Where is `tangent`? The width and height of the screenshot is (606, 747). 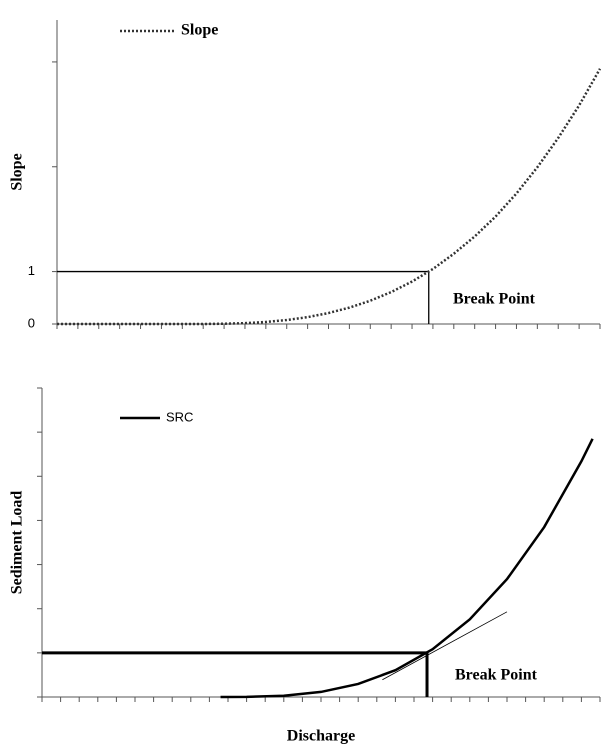
tangent is located at coordinates (445, 646).